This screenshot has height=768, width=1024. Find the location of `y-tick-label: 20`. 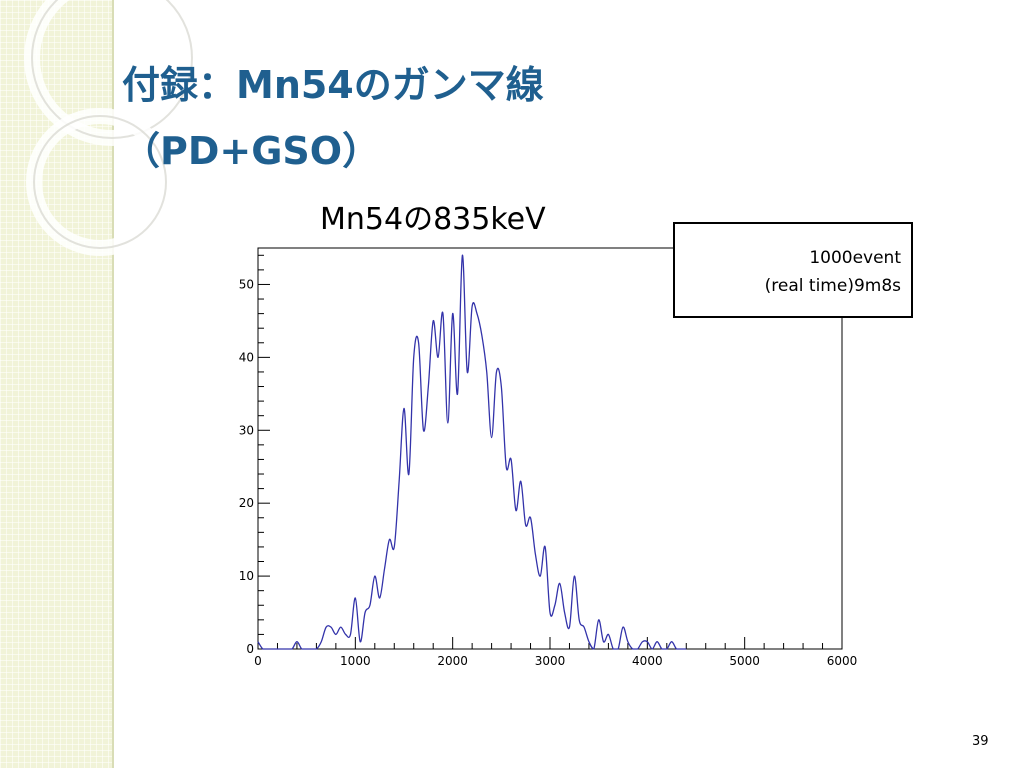

y-tick-label: 20 is located at coordinates (246, 503).